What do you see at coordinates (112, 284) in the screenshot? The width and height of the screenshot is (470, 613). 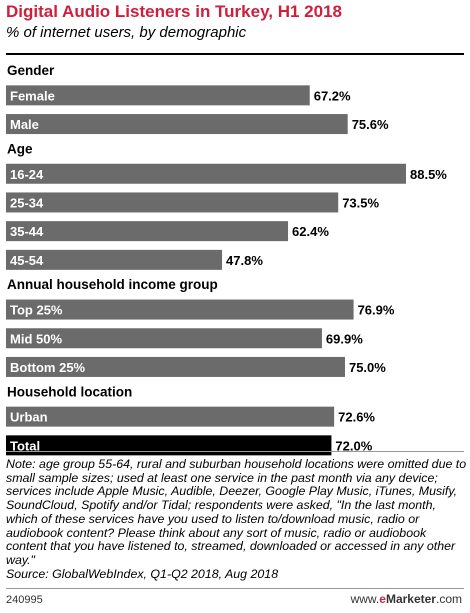 I see `group-heading: Annual household income group` at bounding box center [112, 284].